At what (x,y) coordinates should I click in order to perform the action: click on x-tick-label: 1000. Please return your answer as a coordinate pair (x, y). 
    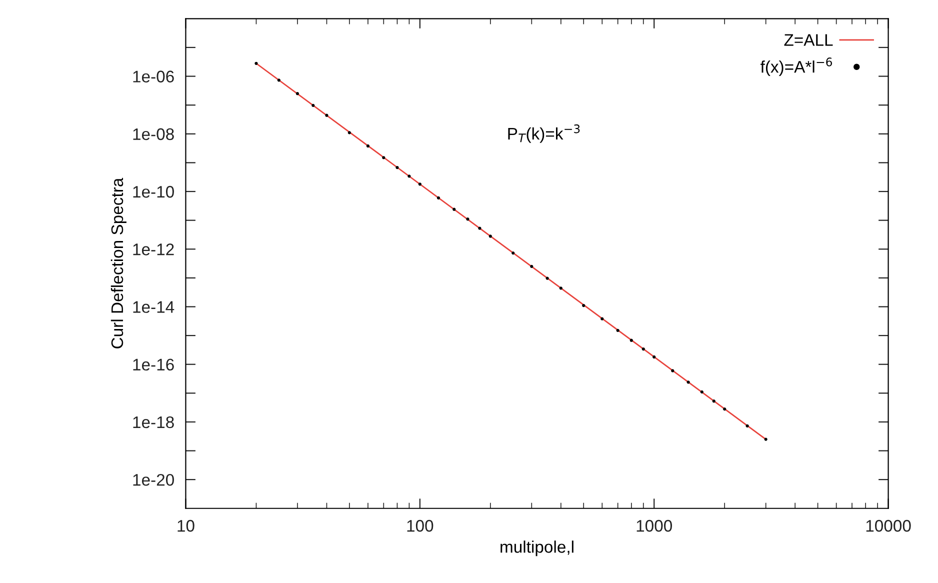
    Looking at the image, I should click on (654, 526).